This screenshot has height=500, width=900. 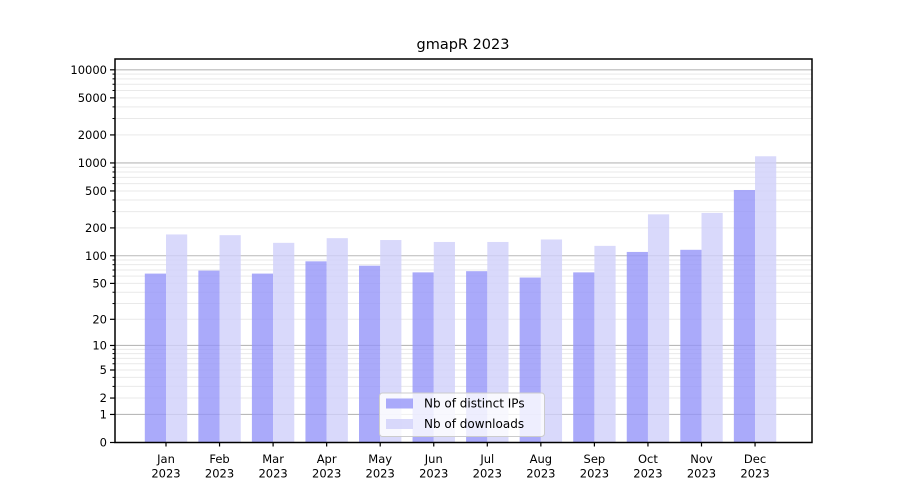 What do you see at coordinates (96, 191) in the screenshot?
I see `y-tick-label: 500` at bounding box center [96, 191].